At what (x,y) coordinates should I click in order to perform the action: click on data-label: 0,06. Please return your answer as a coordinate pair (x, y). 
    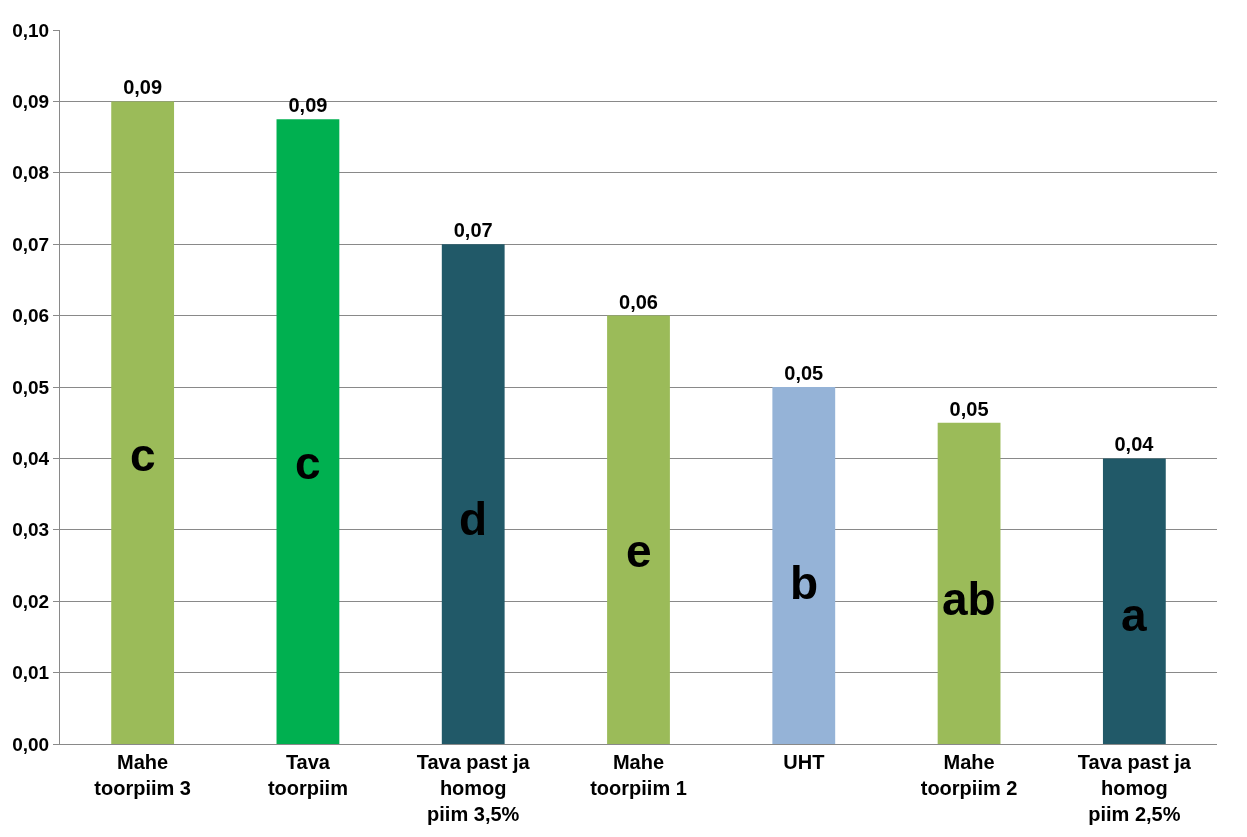
    Looking at the image, I should click on (638, 301).